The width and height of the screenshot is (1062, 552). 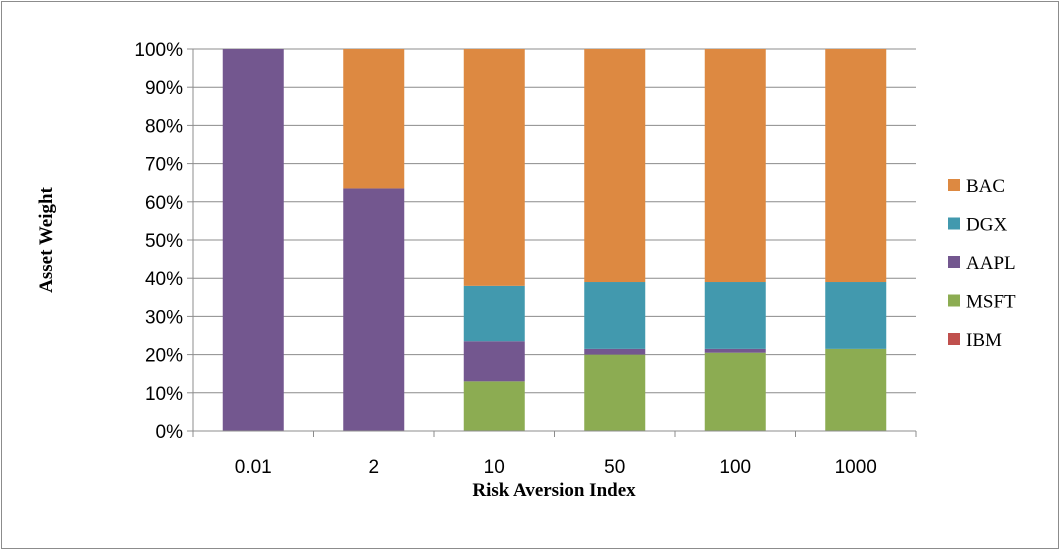 I want to click on y-tick-label: 90%, so click(x=164, y=88).